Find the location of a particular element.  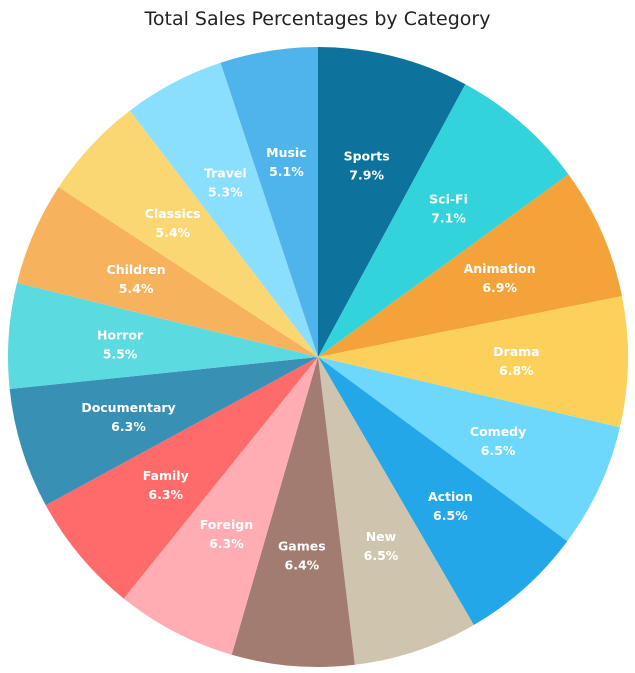

pie-slice-drama is located at coordinates (473, 362).